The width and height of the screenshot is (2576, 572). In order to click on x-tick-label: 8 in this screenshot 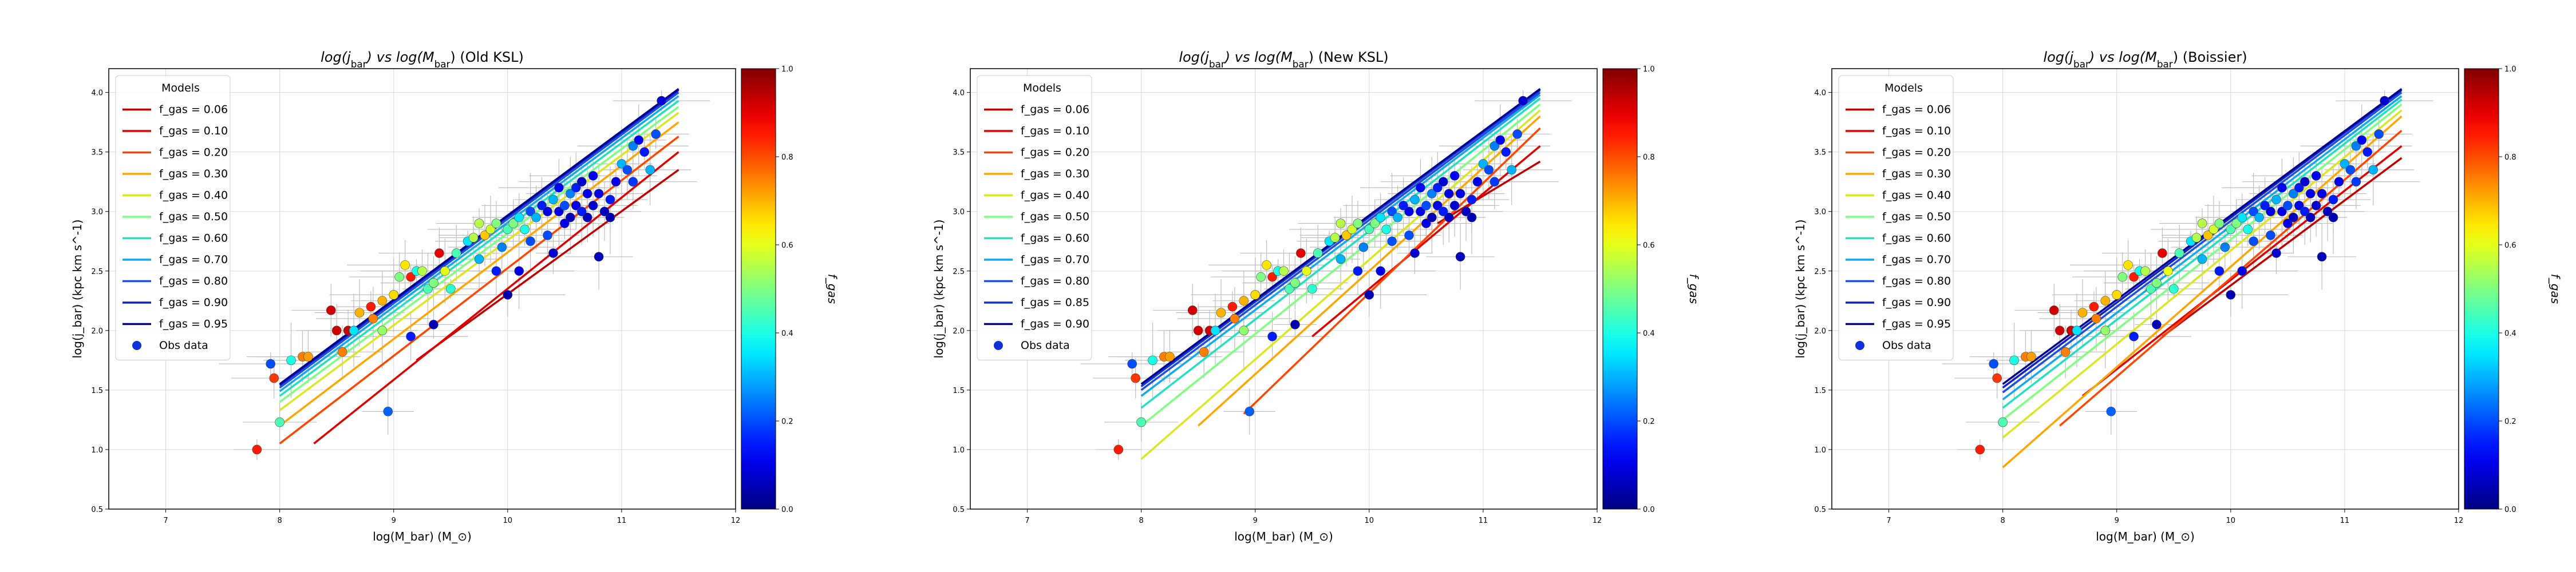, I will do `click(2002, 521)`.